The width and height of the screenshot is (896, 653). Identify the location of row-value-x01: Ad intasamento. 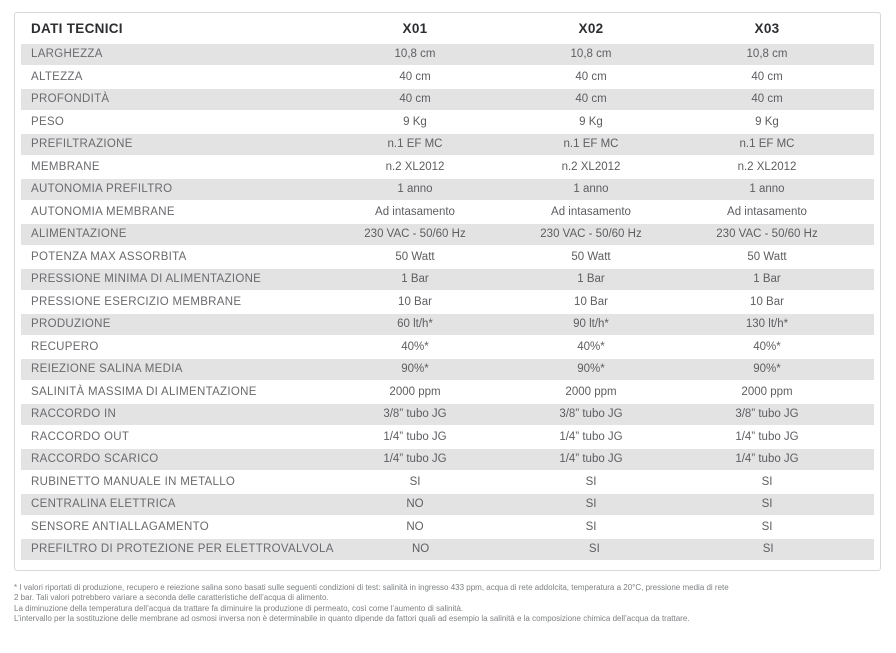
(415, 211).